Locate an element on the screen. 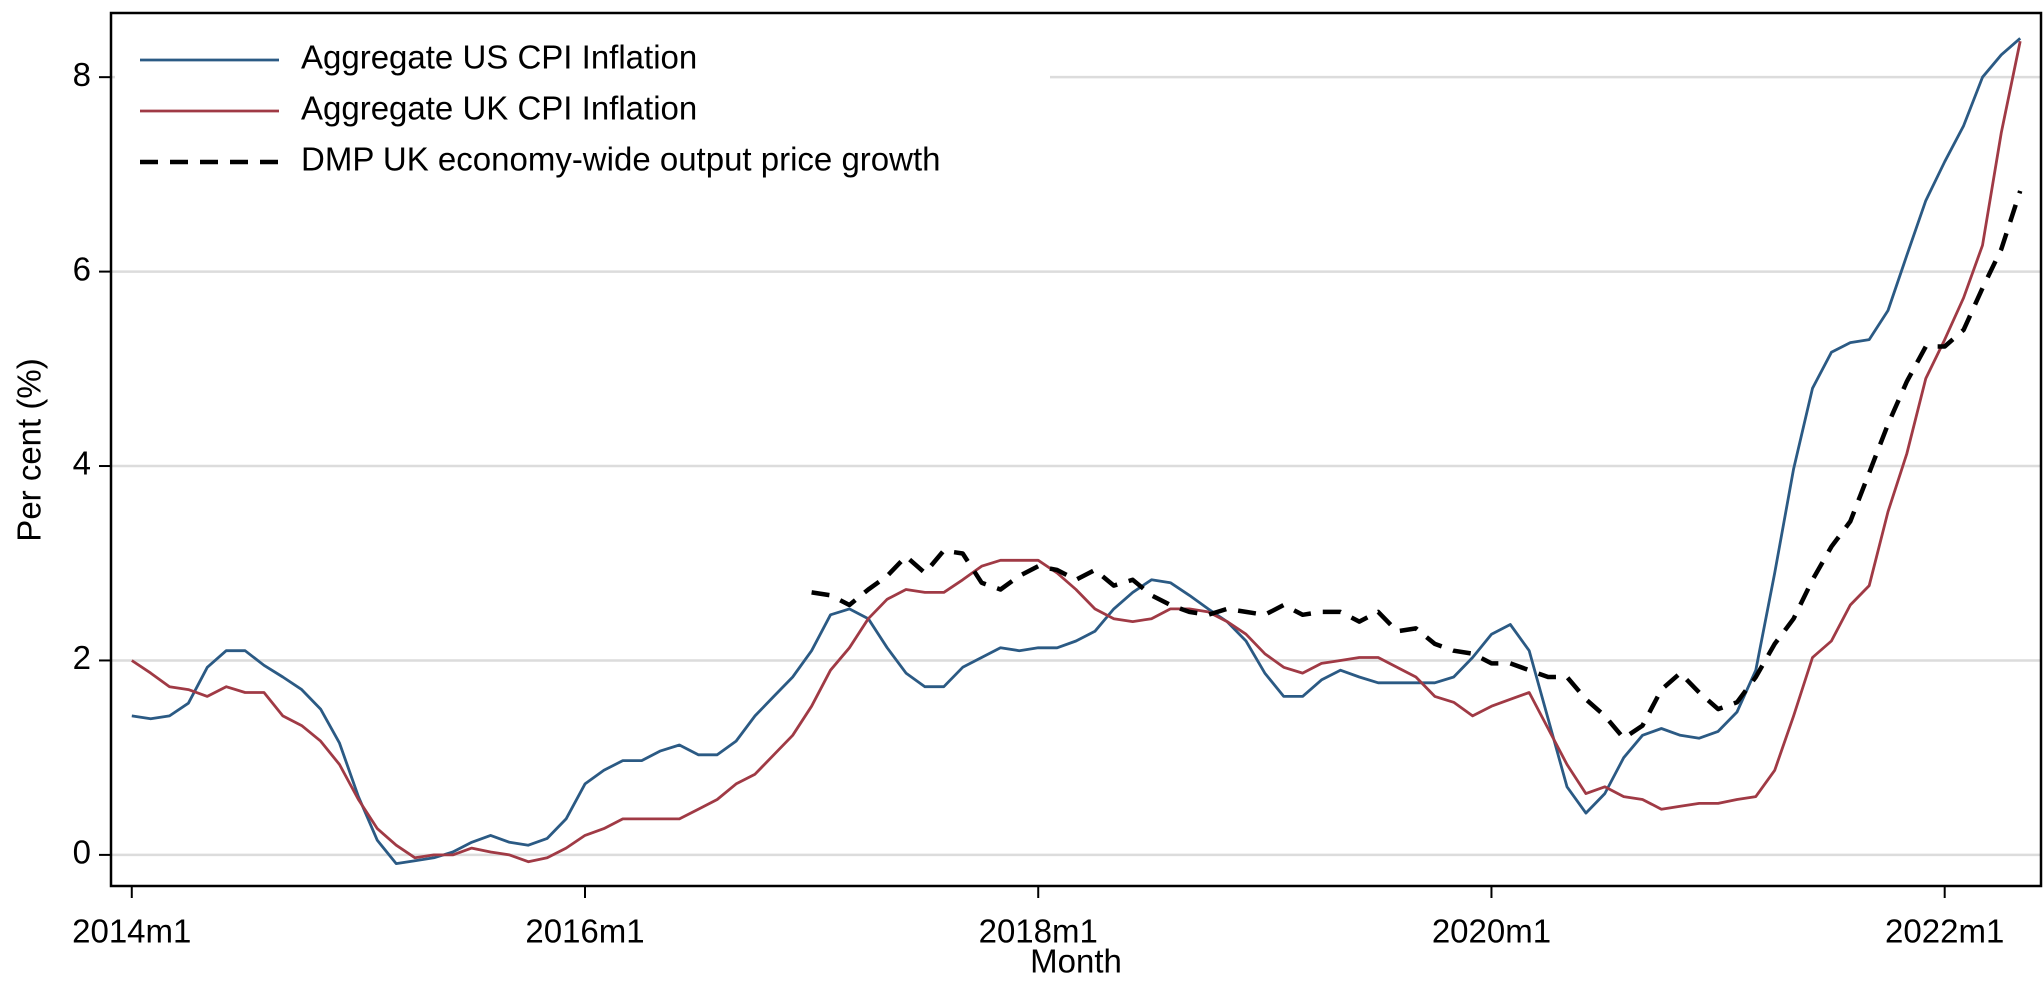  x-tick-label: 2016m1 is located at coordinates (584, 931).